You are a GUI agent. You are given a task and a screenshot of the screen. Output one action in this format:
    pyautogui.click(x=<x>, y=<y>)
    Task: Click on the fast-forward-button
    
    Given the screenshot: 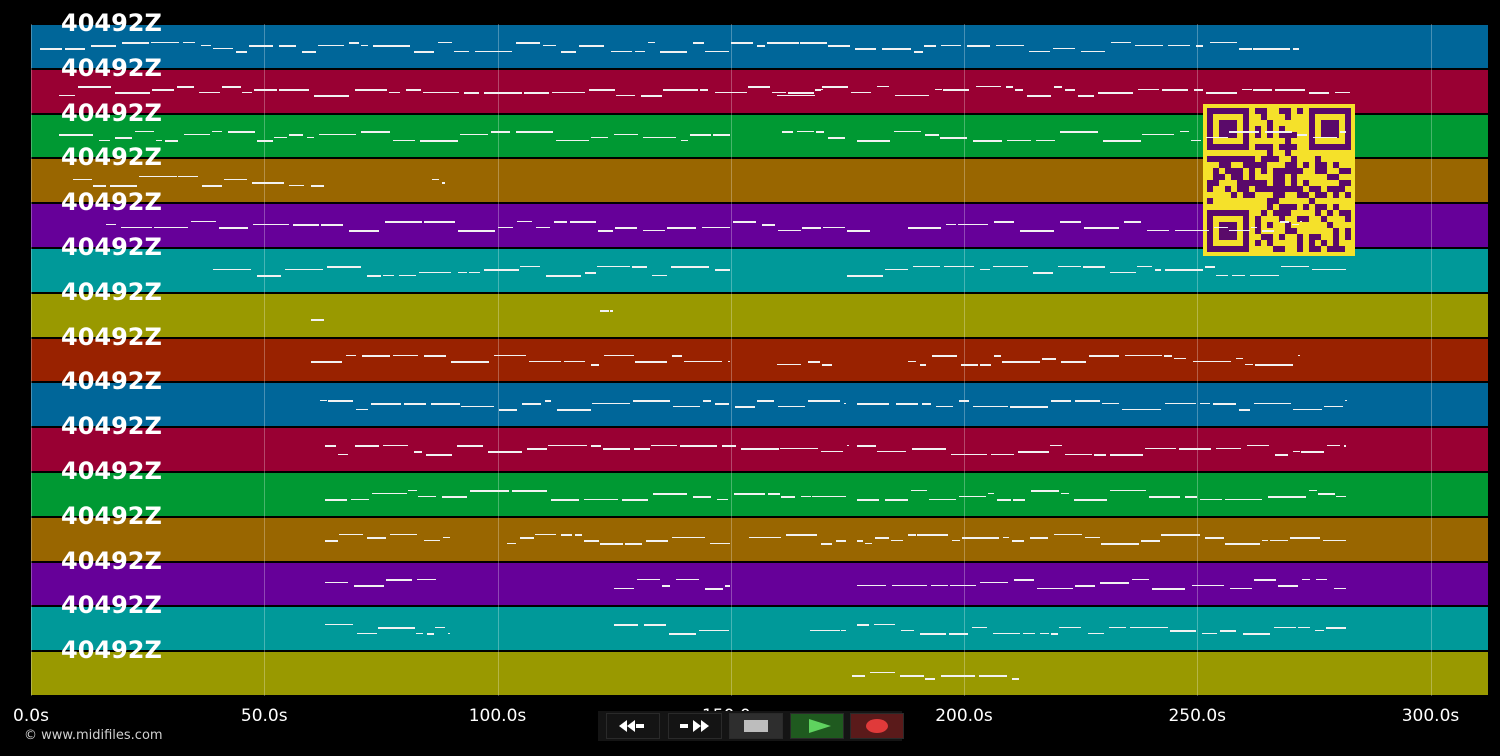 What is the action you would take?
    pyautogui.click(x=695, y=726)
    